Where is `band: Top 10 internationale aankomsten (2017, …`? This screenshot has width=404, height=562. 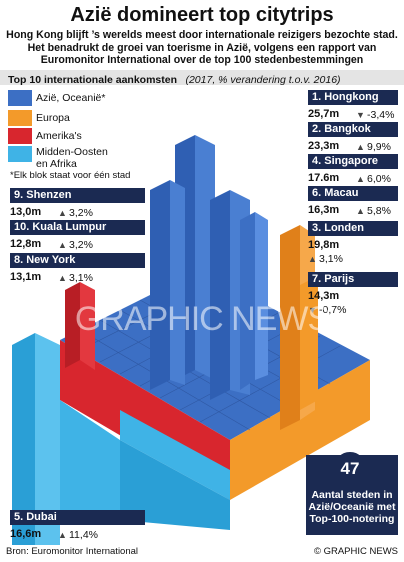
band: Top 10 internationale aankomsten (2017, … is located at coordinates (202, 78).